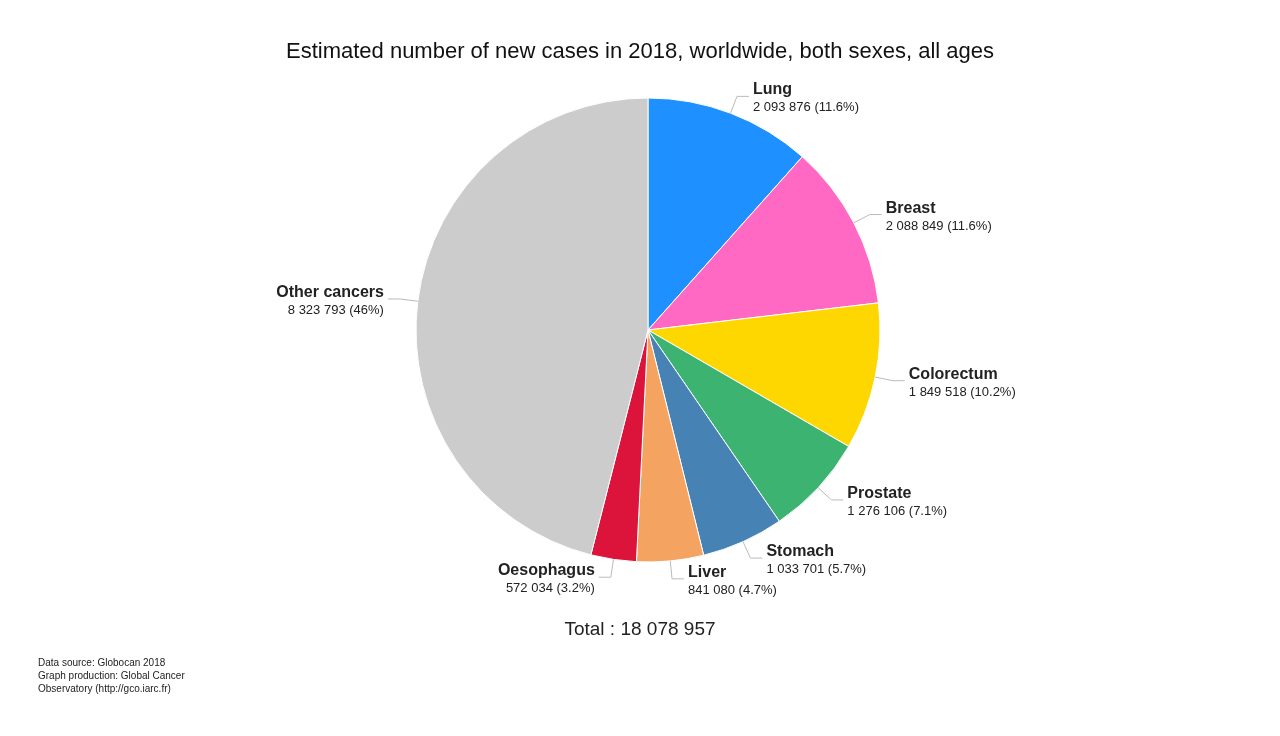 This screenshot has height=736, width=1280. Describe the element at coordinates (805, 107) in the screenshot. I see `data-label: 2 093 876 (11.6%)` at that location.